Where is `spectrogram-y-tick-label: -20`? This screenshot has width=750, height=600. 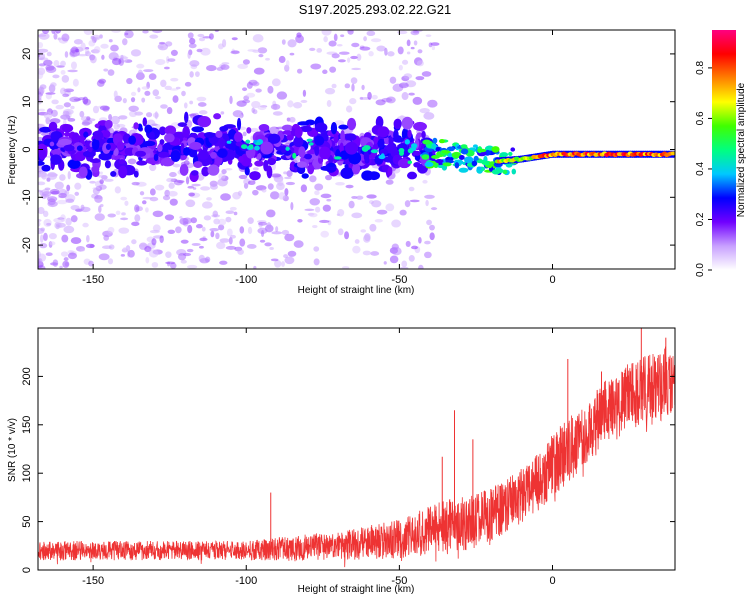 spectrogram-y-tick-label: -20 is located at coordinates (27, 245).